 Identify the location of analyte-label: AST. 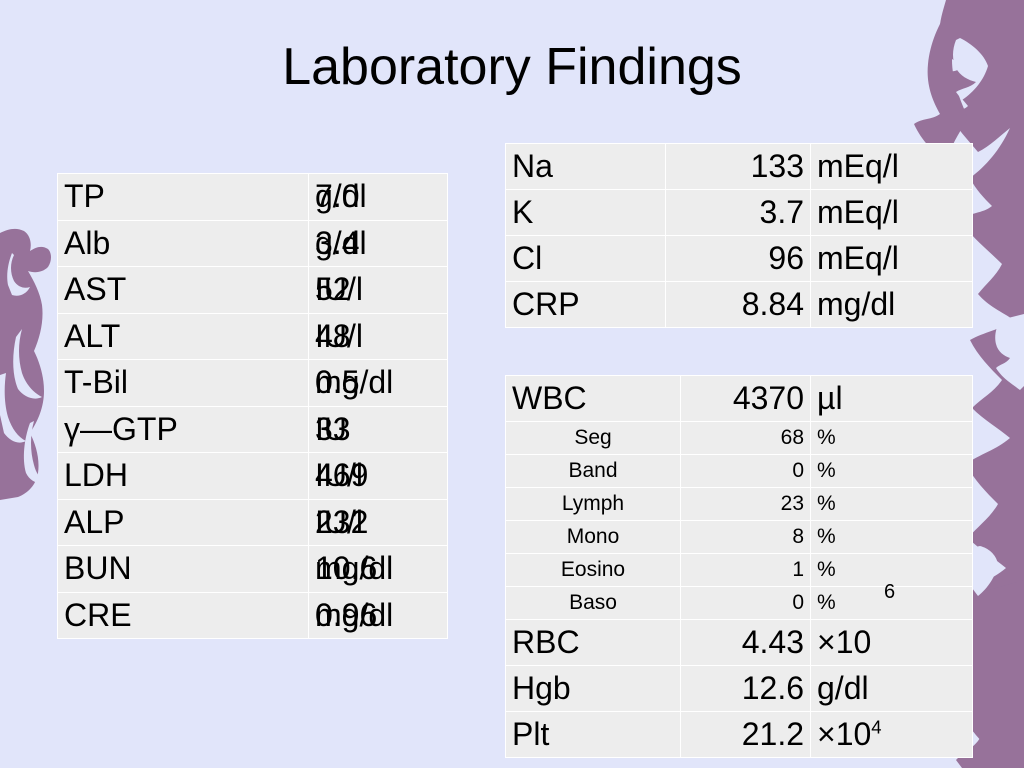
(183, 290).